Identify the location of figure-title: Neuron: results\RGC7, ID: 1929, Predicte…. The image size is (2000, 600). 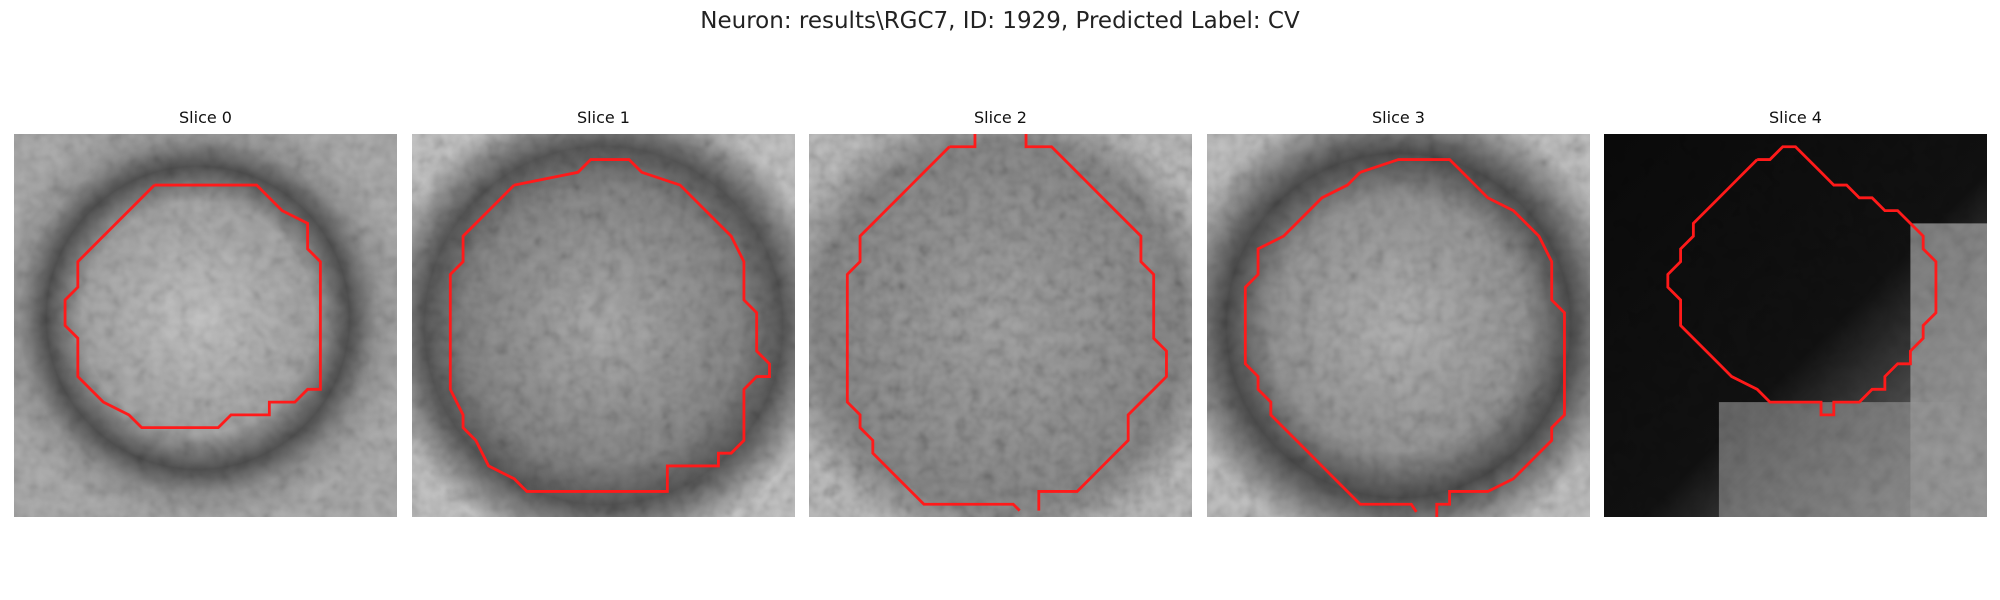
(1000, 21).